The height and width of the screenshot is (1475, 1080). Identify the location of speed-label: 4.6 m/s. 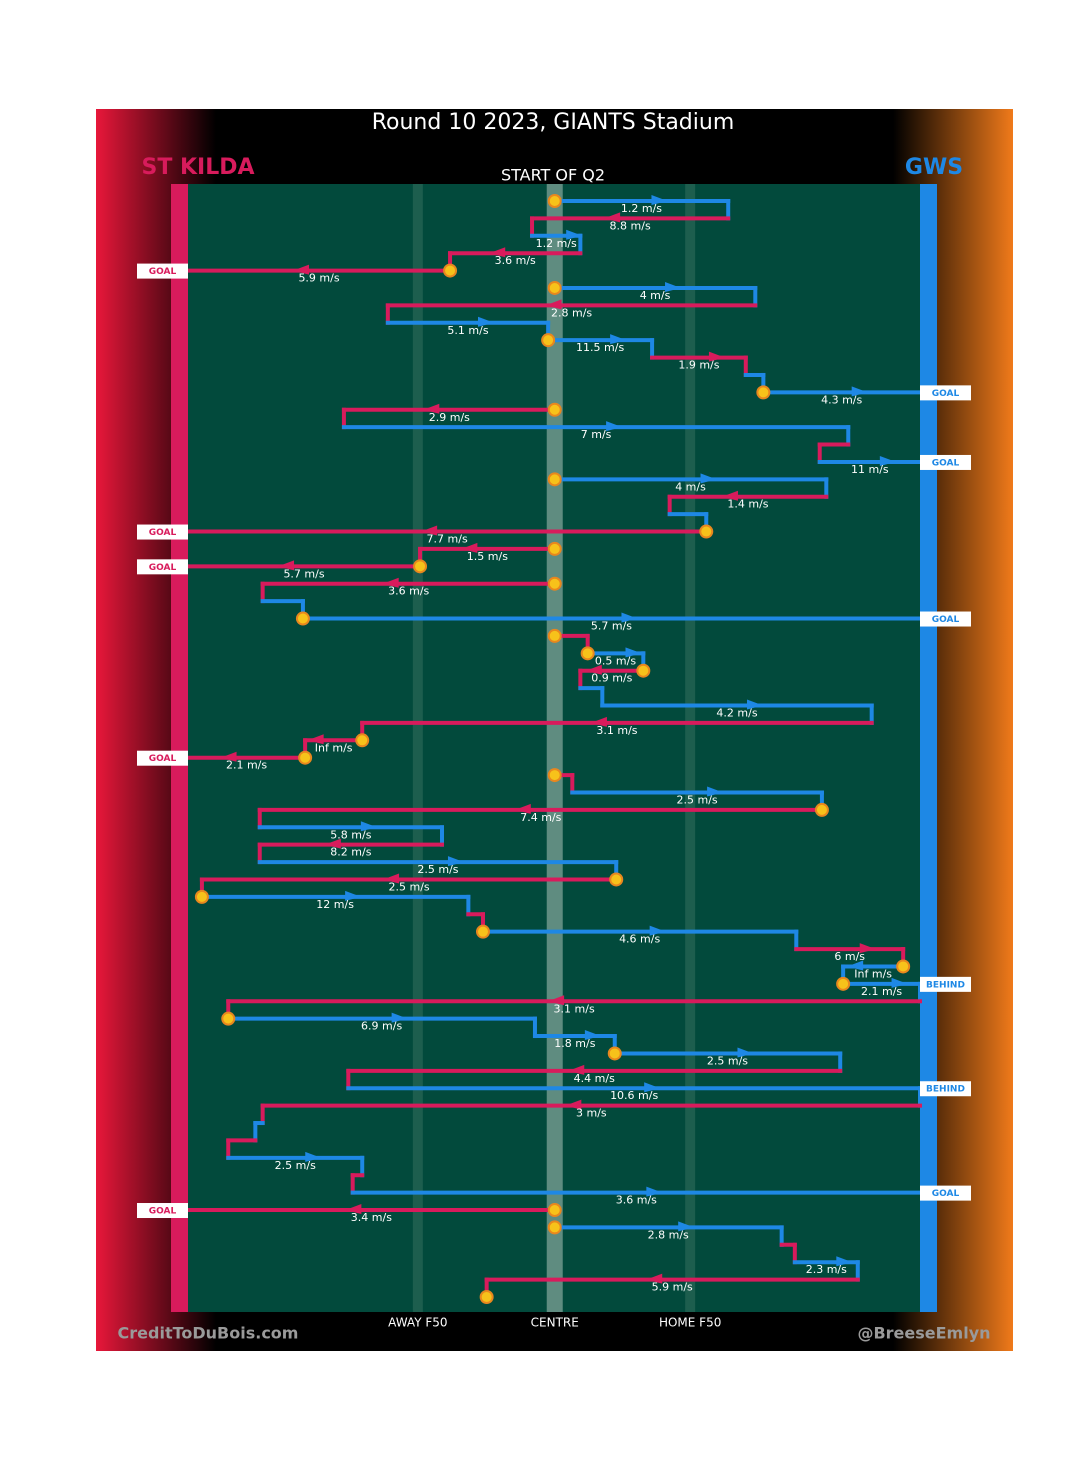
(639, 939).